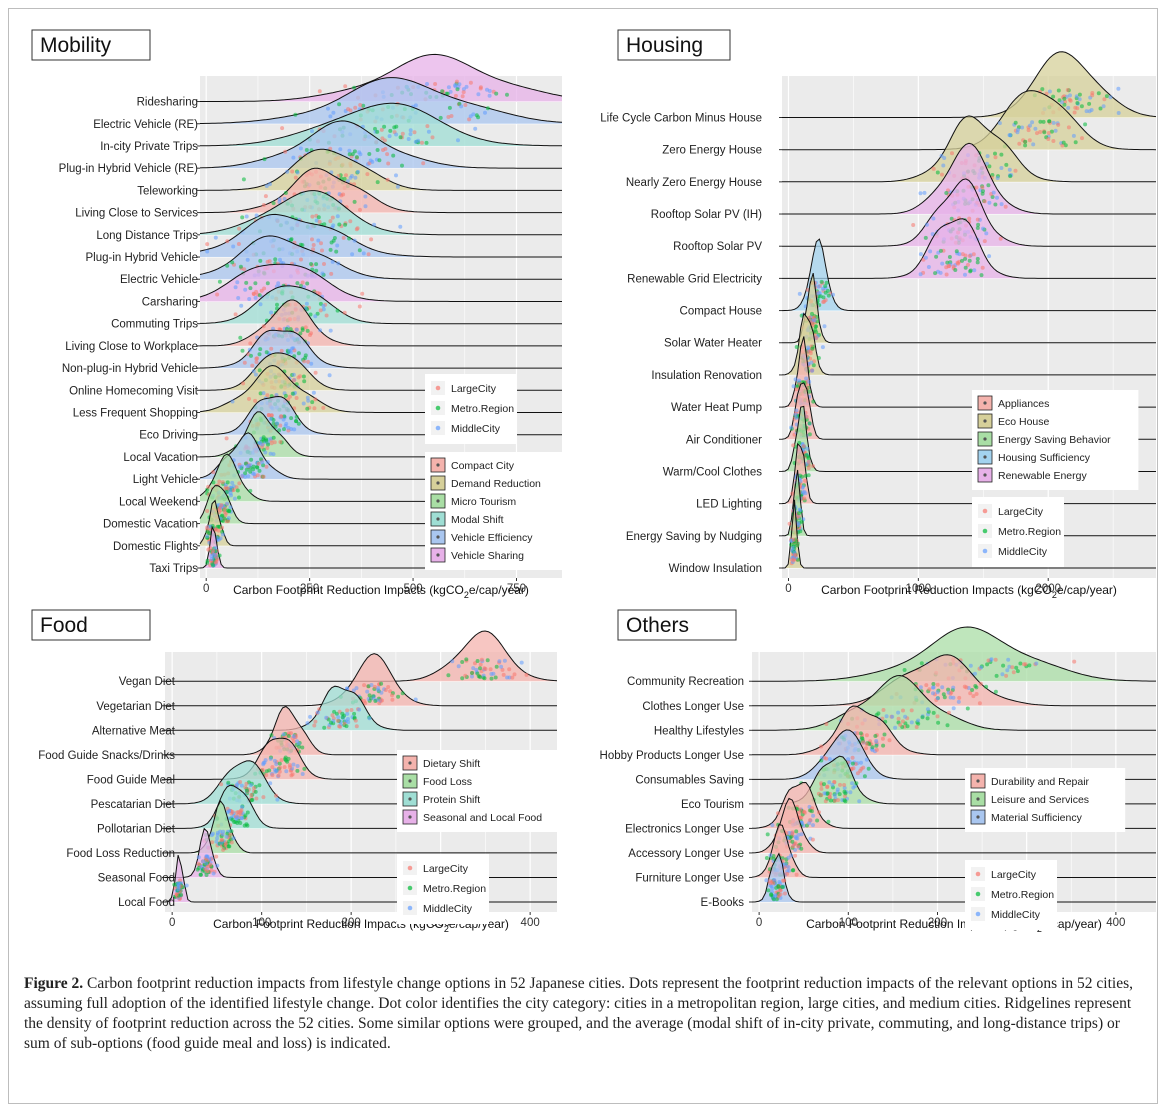  Describe the element at coordinates (937, 923) in the screenshot. I see `x-tick-label: 200` at that location.